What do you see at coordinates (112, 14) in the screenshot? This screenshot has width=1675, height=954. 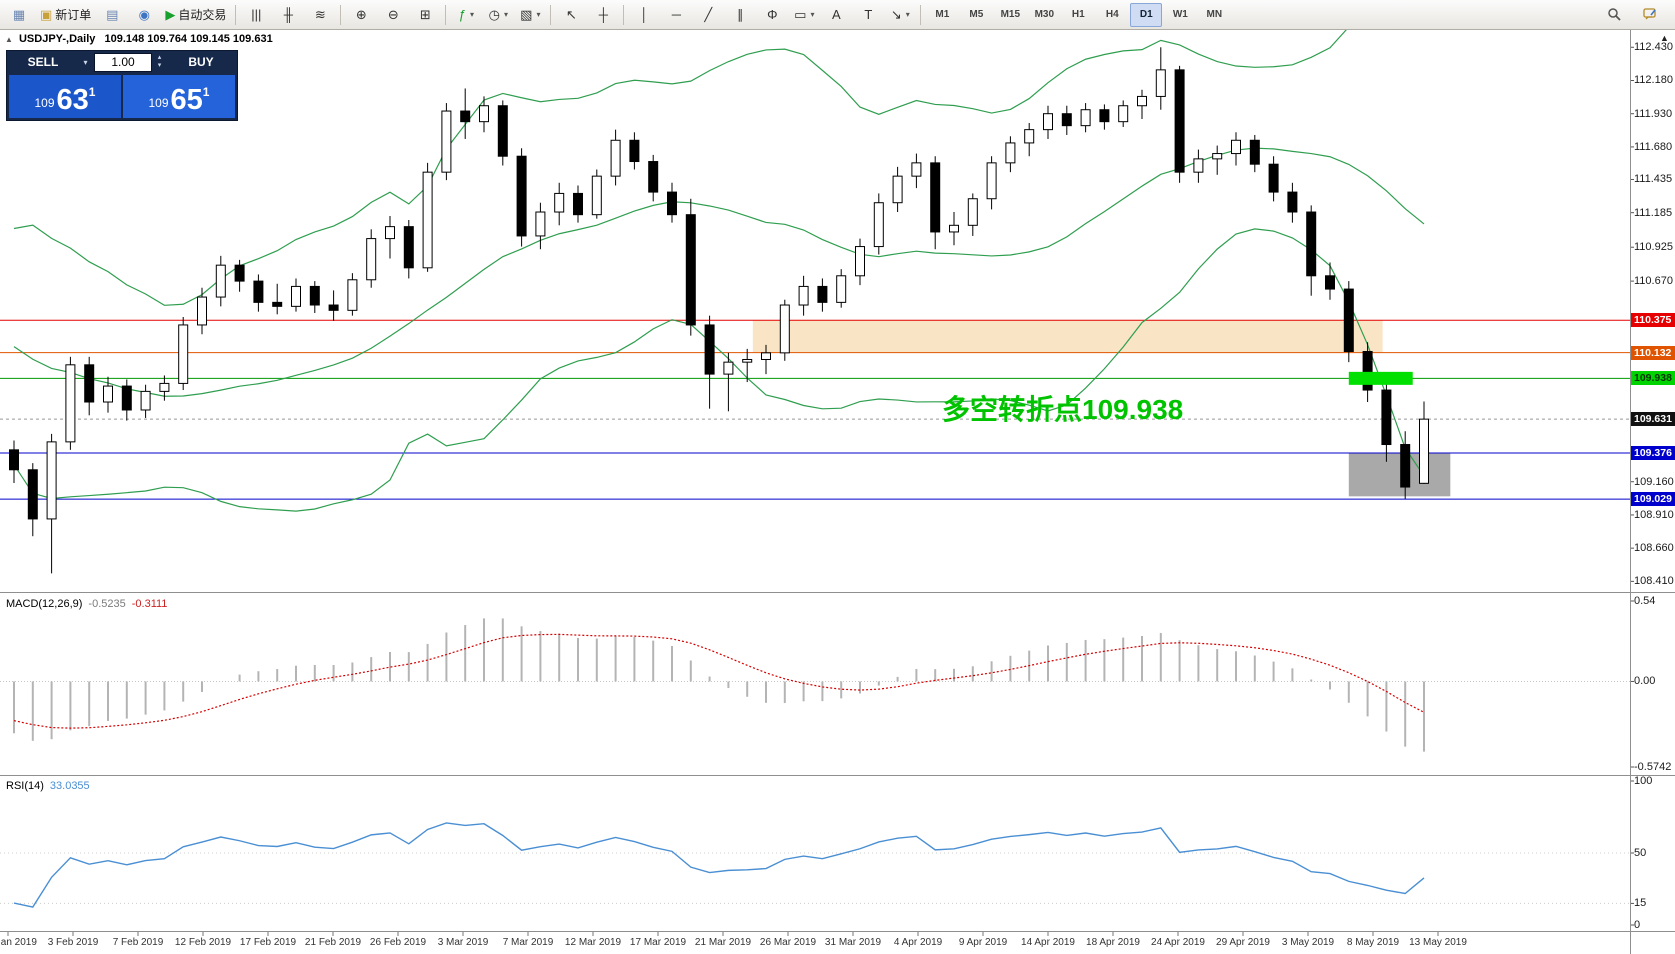 I see `print-icon: ▤` at bounding box center [112, 14].